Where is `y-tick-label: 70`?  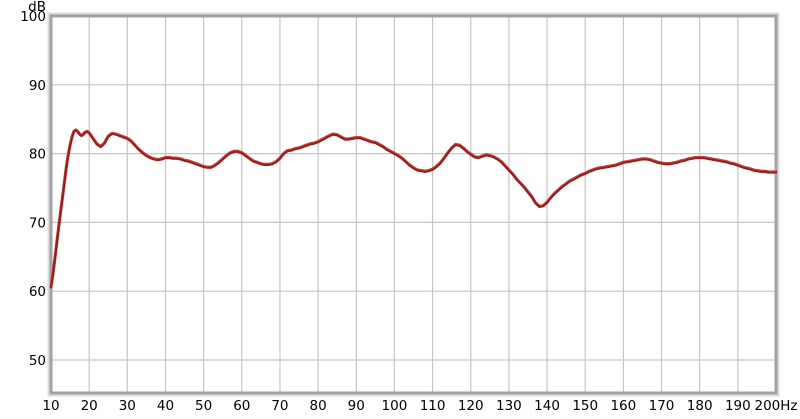
y-tick-label: 70 is located at coordinates (37, 223).